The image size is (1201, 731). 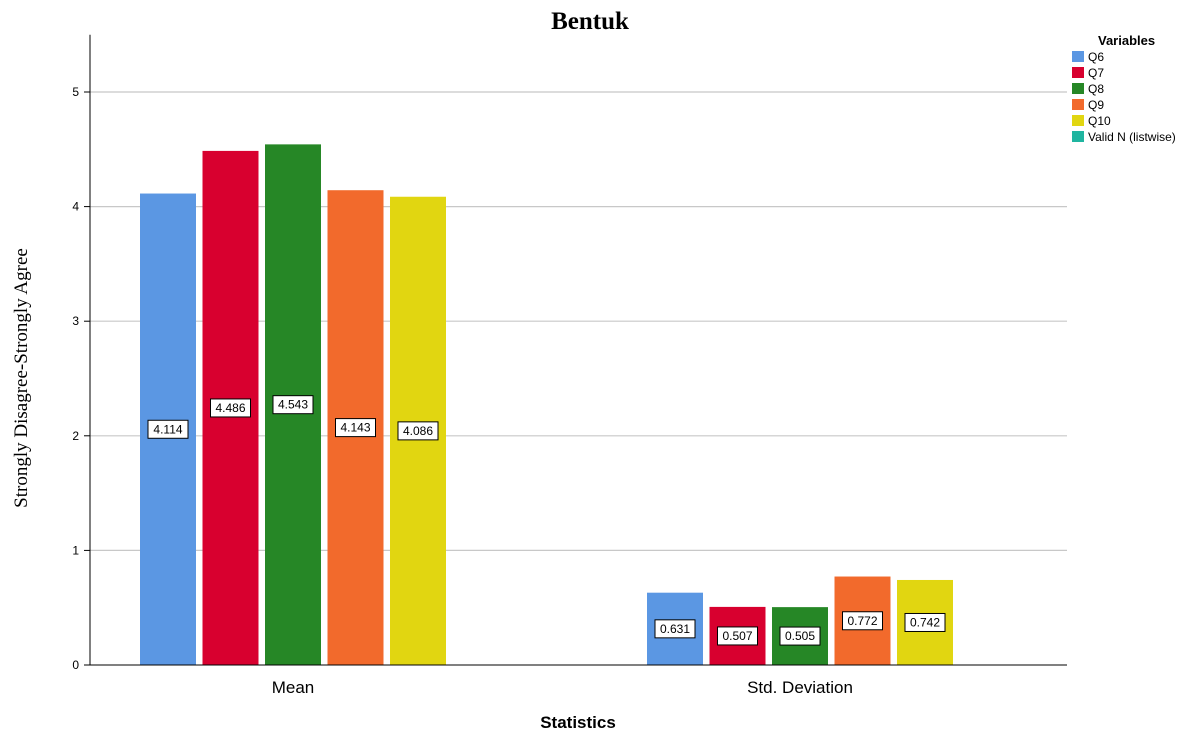 What do you see at coordinates (737, 636) in the screenshot?
I see `data-label: 0.507` at bounding box center [737, 636].